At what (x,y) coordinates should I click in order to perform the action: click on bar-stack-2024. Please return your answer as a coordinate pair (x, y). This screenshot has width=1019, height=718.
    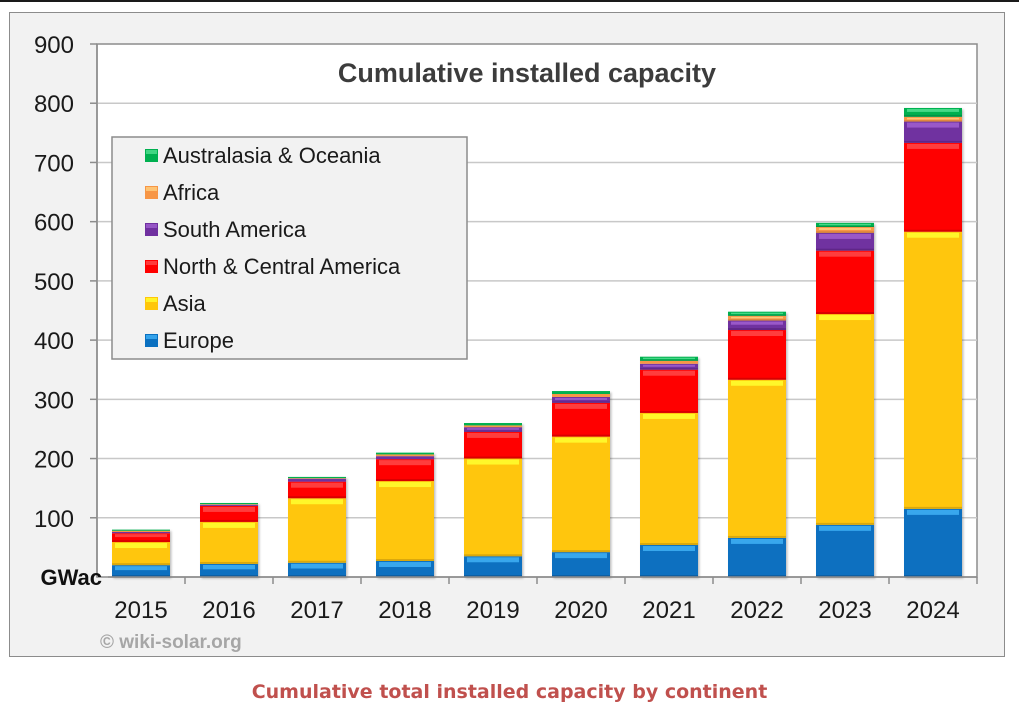
    Looking at the image, I should click on (933, 342).